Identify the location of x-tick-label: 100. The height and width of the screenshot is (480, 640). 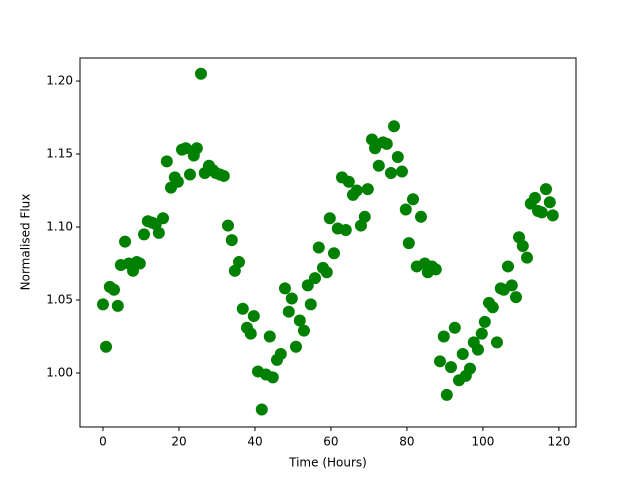
(482, 442).